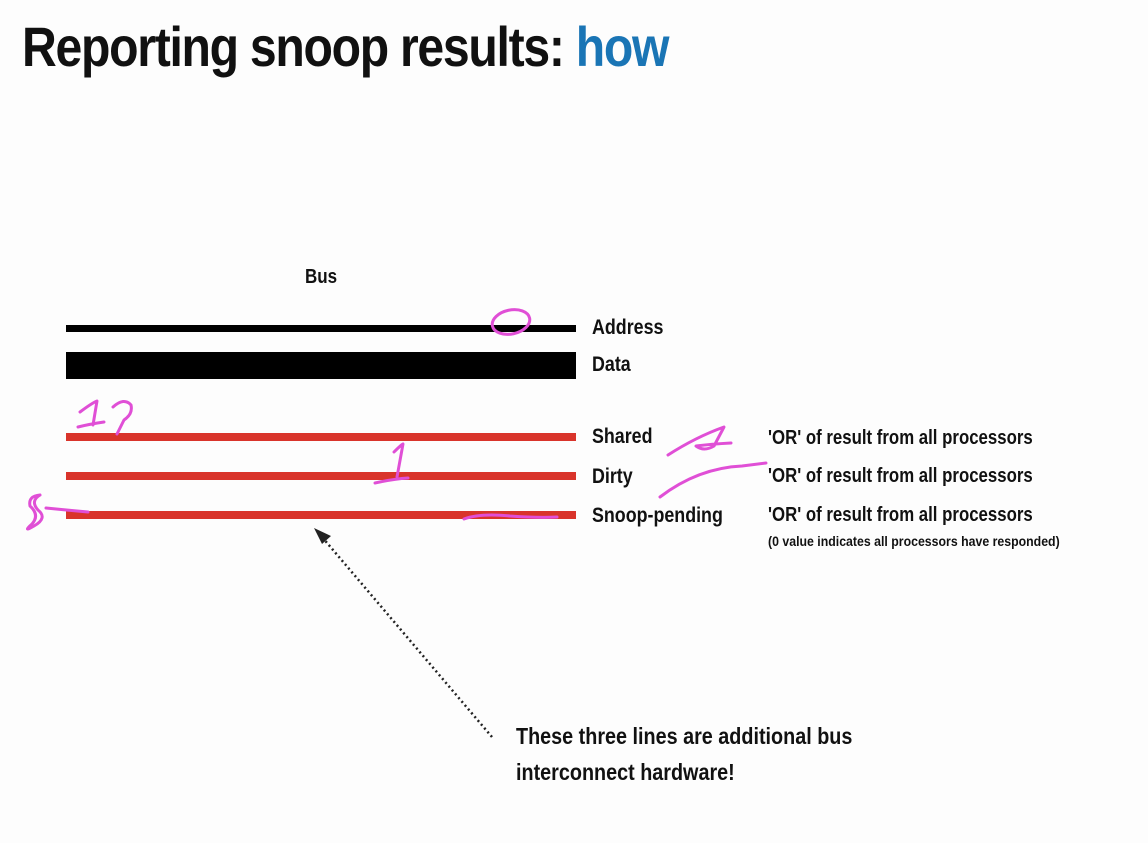 Image resolution: width=1148 pixels, height=843 pixels. What do you see at coordinates (293, 46) in the screenshot?
I see `title-main: Reporting snoop results:` at bounding box center [293, 46].